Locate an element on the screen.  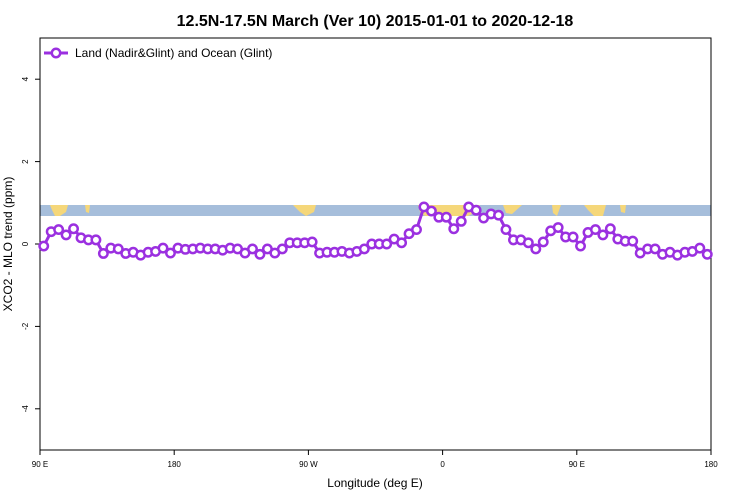
y-axis-label: XCO2 - MLO trend (ppm) is located at coordinates (8, 244).